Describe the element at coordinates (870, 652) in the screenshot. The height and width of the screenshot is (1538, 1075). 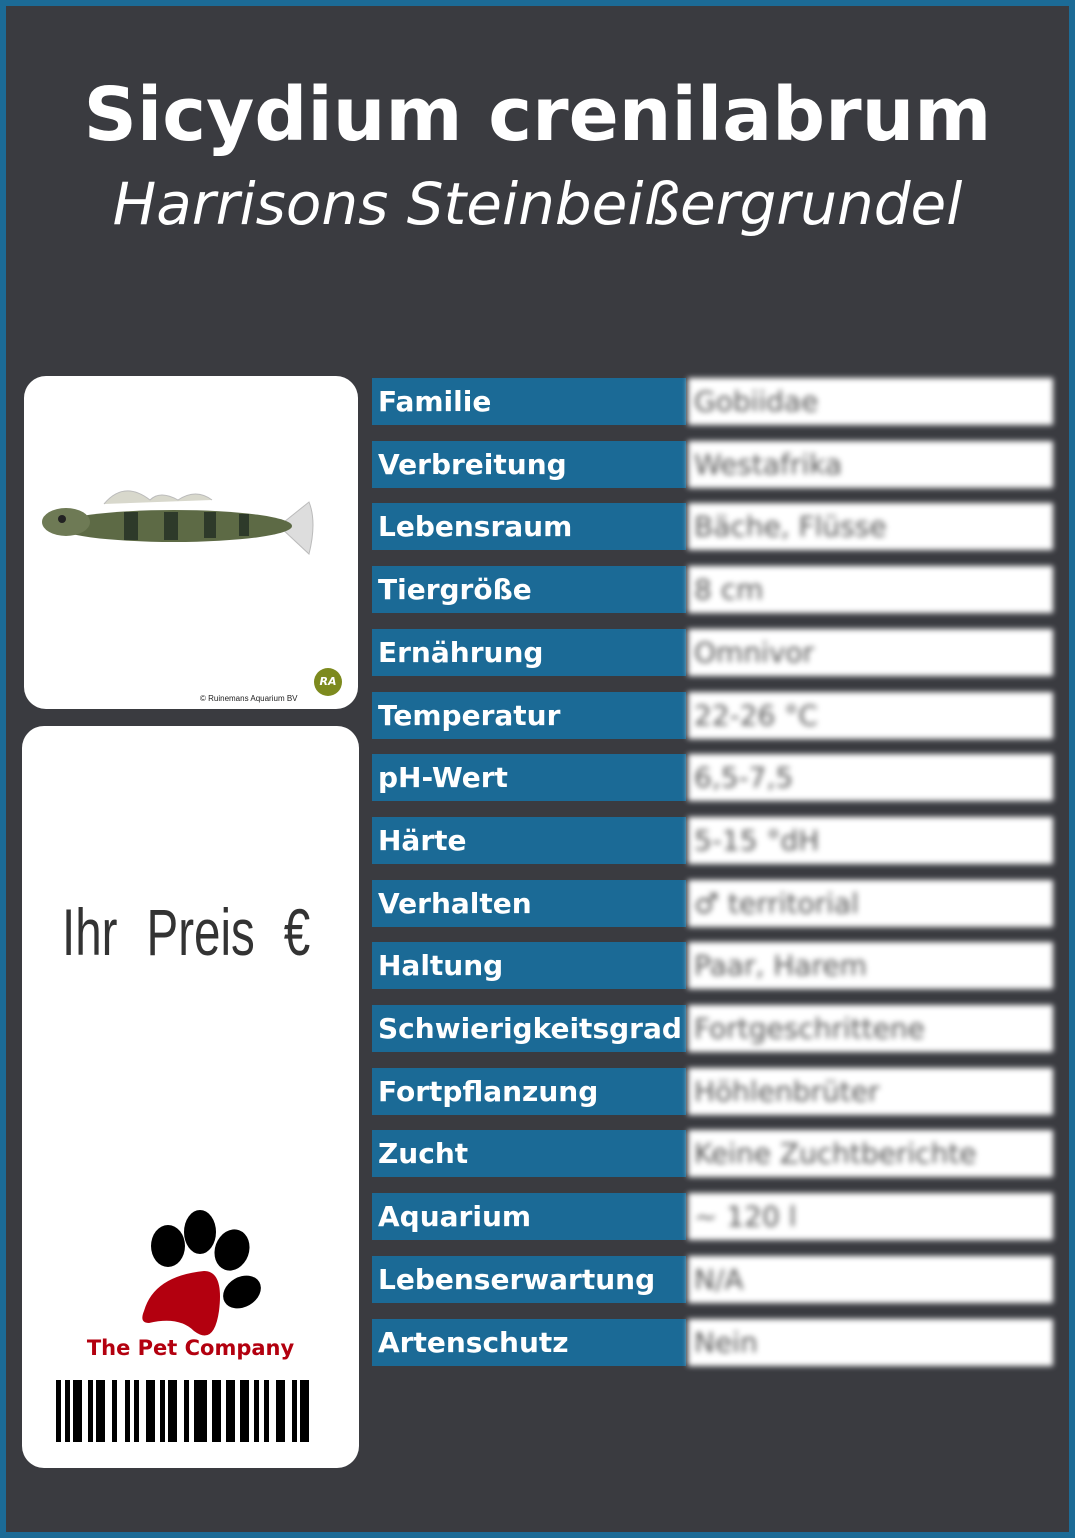
I see `fact-value: Omnivor` at that location.